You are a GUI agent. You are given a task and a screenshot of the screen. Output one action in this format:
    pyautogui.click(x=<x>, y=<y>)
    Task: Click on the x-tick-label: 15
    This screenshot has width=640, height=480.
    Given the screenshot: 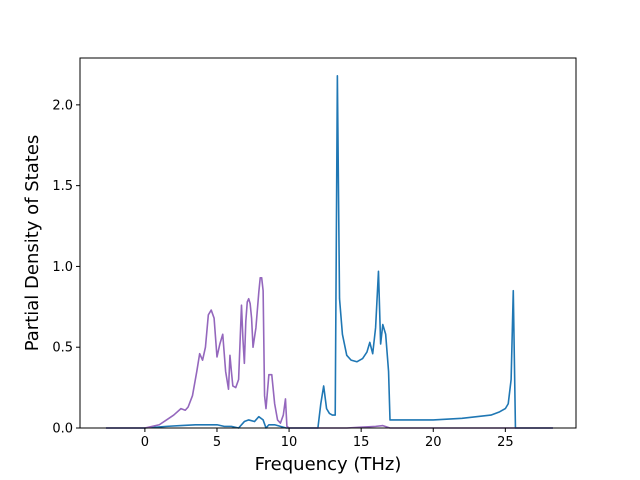 What is the action you would take?
    pyautogui.click(x=361, y=442)
    